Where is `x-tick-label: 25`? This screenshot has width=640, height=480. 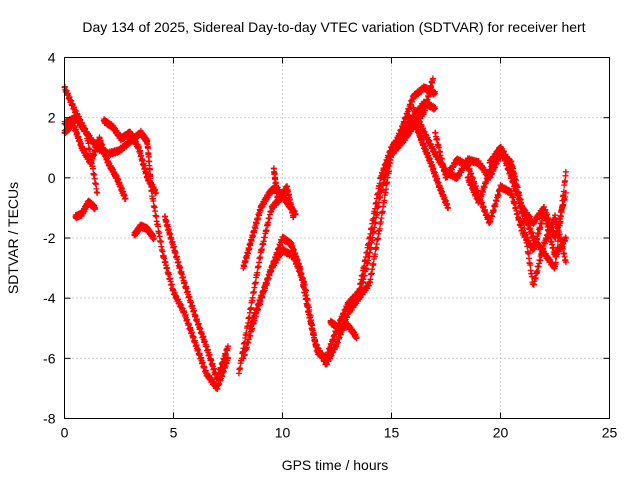 x-tick-label: 25 is located at coordinates (610, 433).